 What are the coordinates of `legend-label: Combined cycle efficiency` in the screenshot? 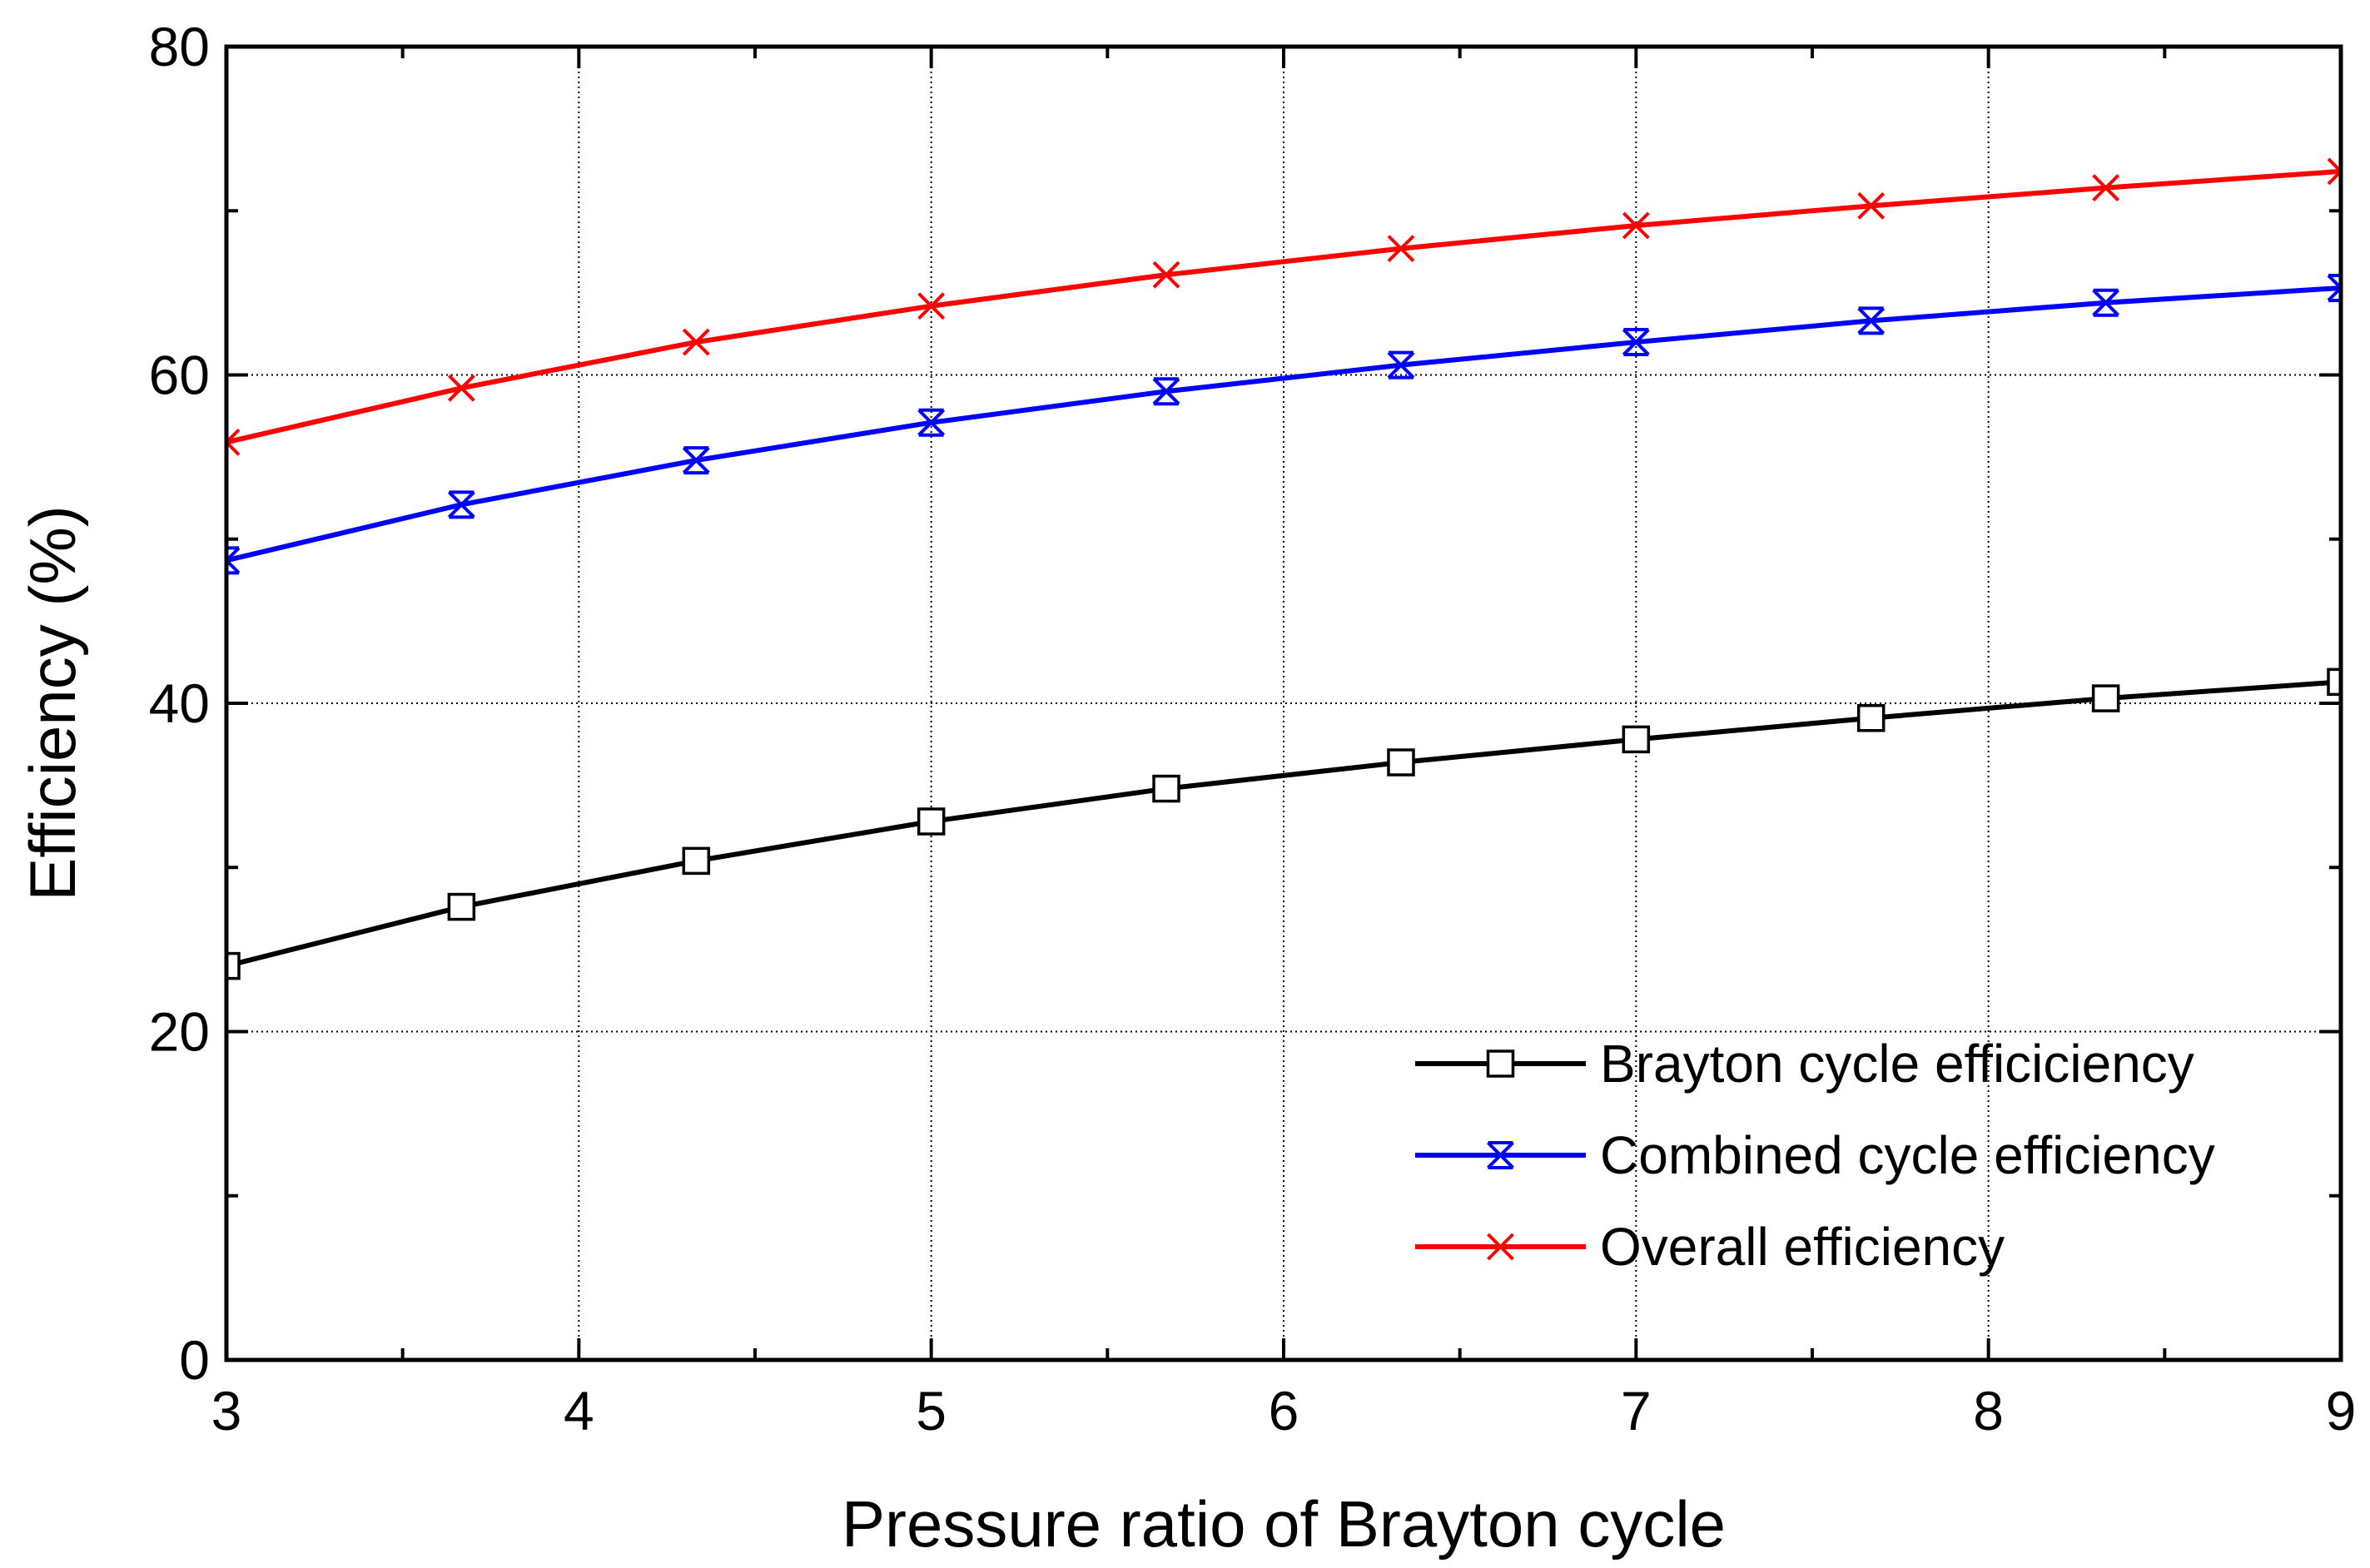 It's located at (1908, 1155).